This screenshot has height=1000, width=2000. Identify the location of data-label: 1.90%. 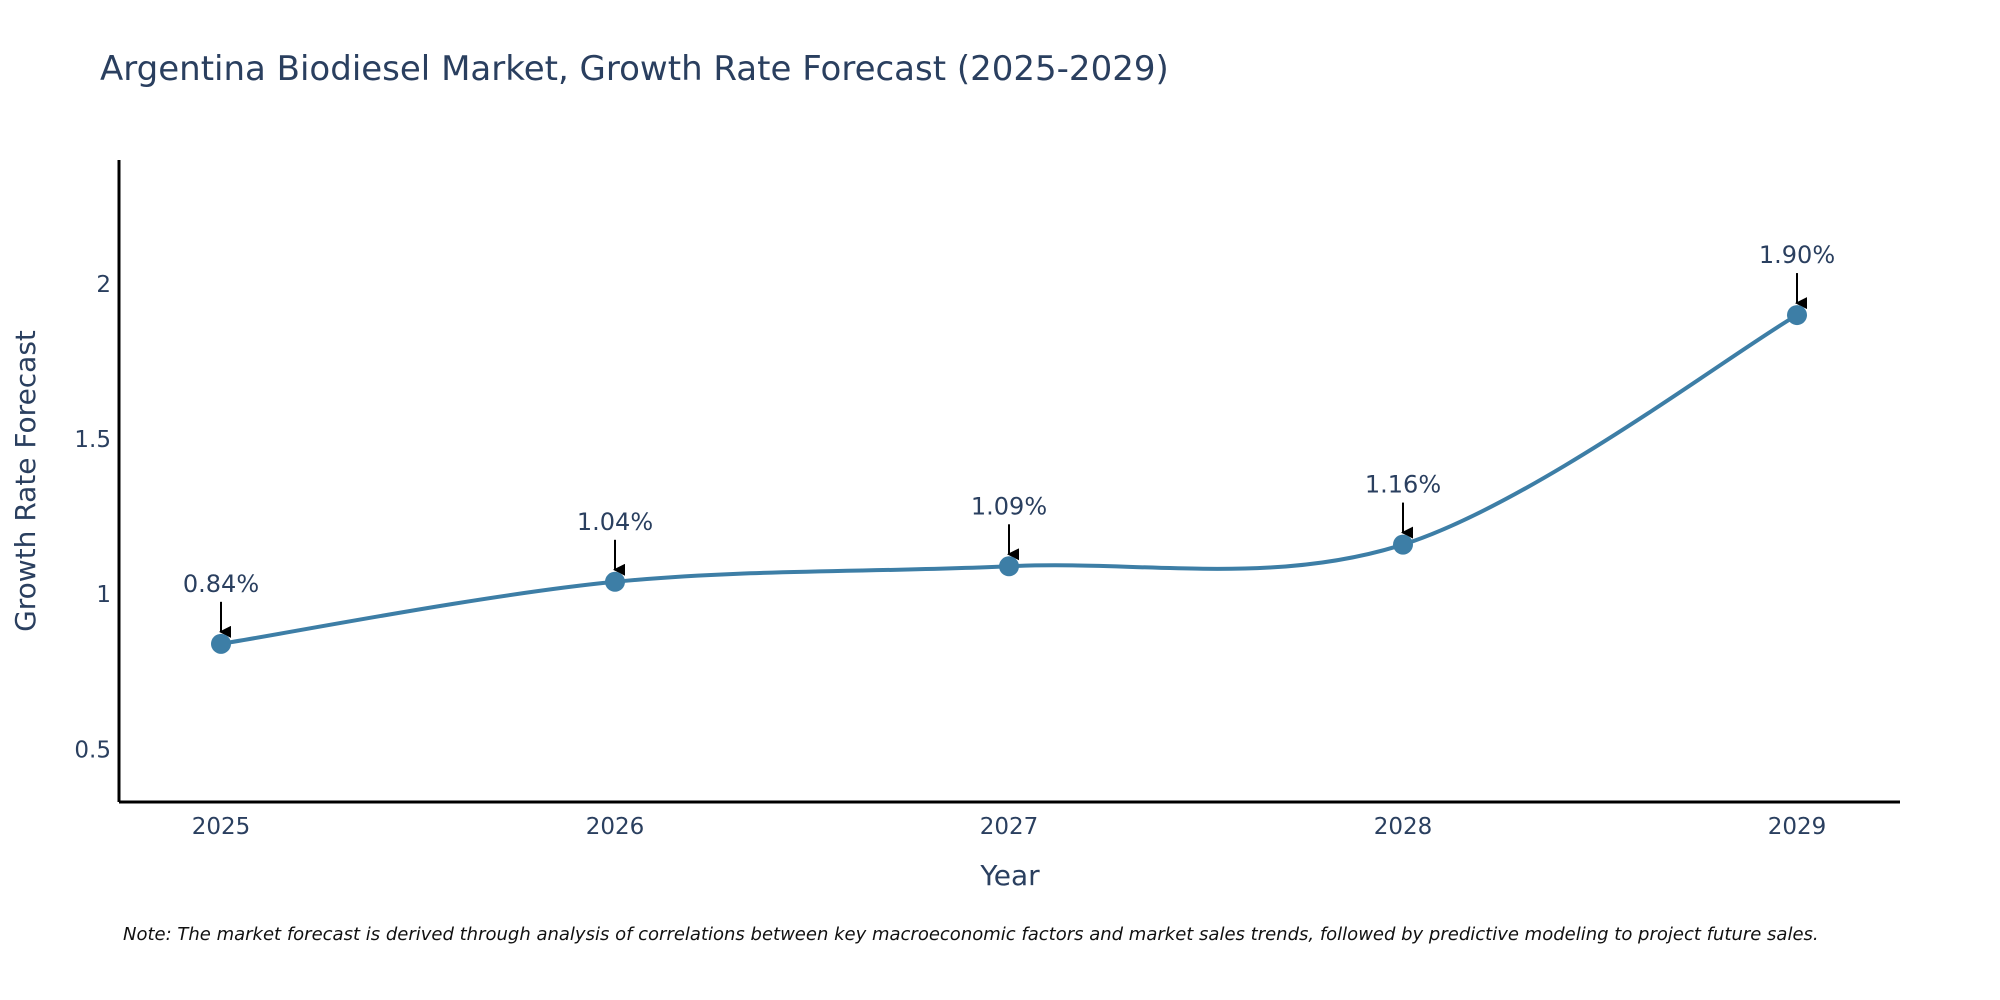
(1797, 255).